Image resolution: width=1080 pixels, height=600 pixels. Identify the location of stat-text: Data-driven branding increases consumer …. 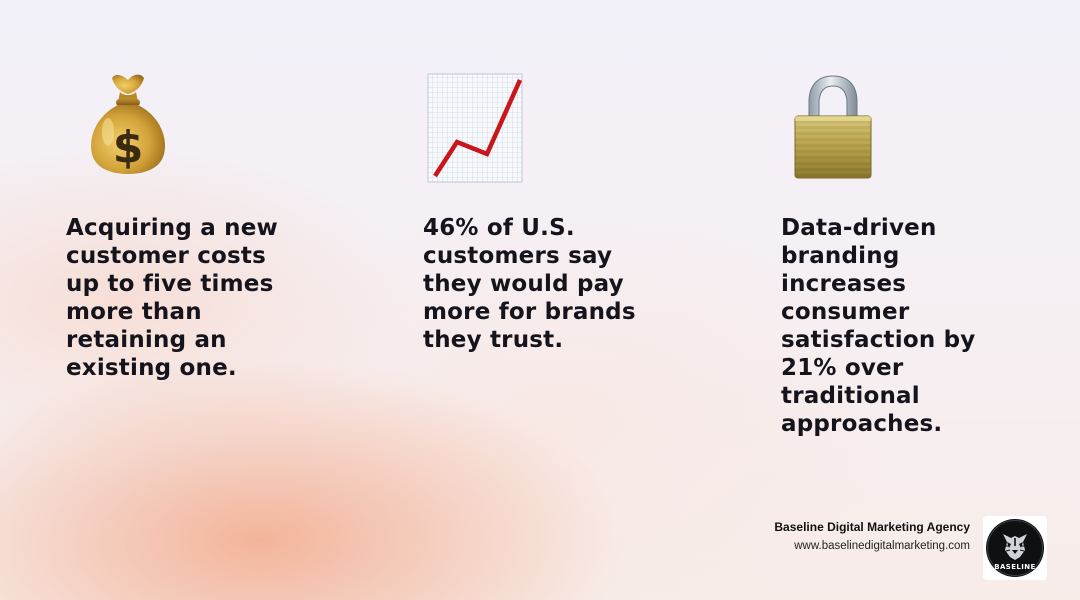
(878, 326).